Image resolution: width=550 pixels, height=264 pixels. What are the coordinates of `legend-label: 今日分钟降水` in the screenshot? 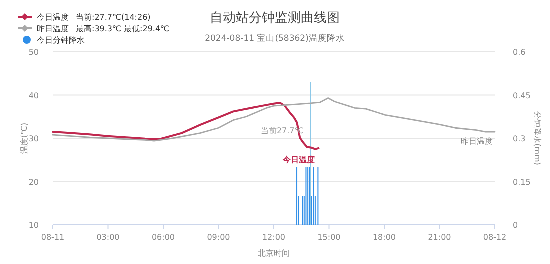 It's located at (61, 40).